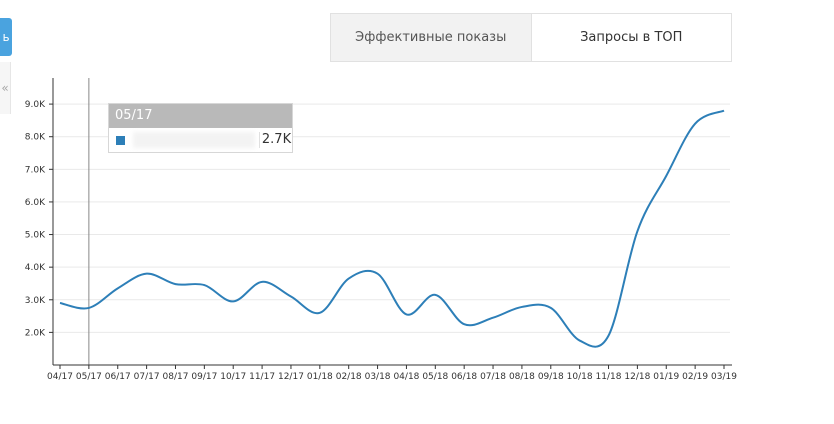 The image size is (834, 424). Describe the element at coordinates (204, 377) in the screenshot. I see `x-tick-label: 09/17` at that location.